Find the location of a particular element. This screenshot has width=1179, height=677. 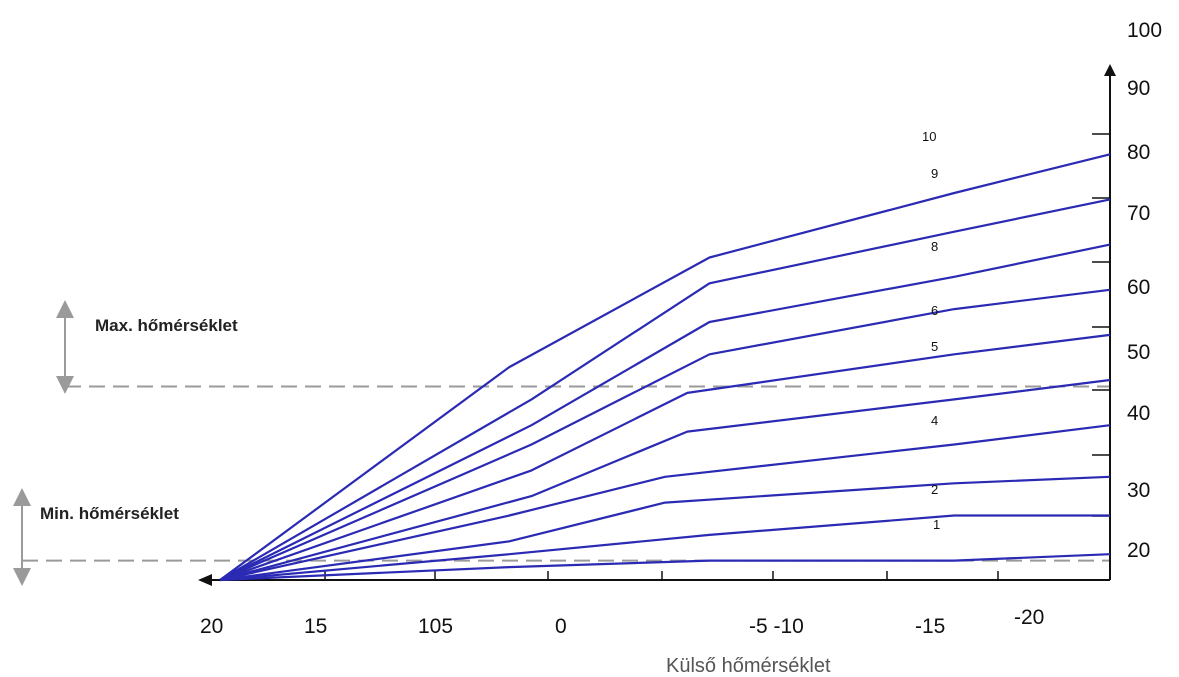

y-tick-label: 50 is located at coordinates (1138, 352).